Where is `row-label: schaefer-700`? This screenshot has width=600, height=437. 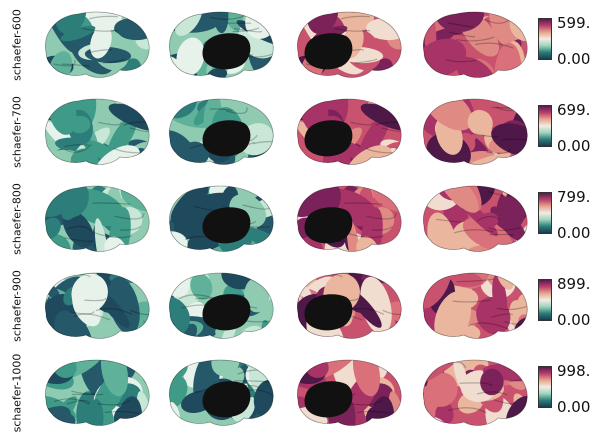
row-label: schaefer-700 is located at coordinates (17, 132).